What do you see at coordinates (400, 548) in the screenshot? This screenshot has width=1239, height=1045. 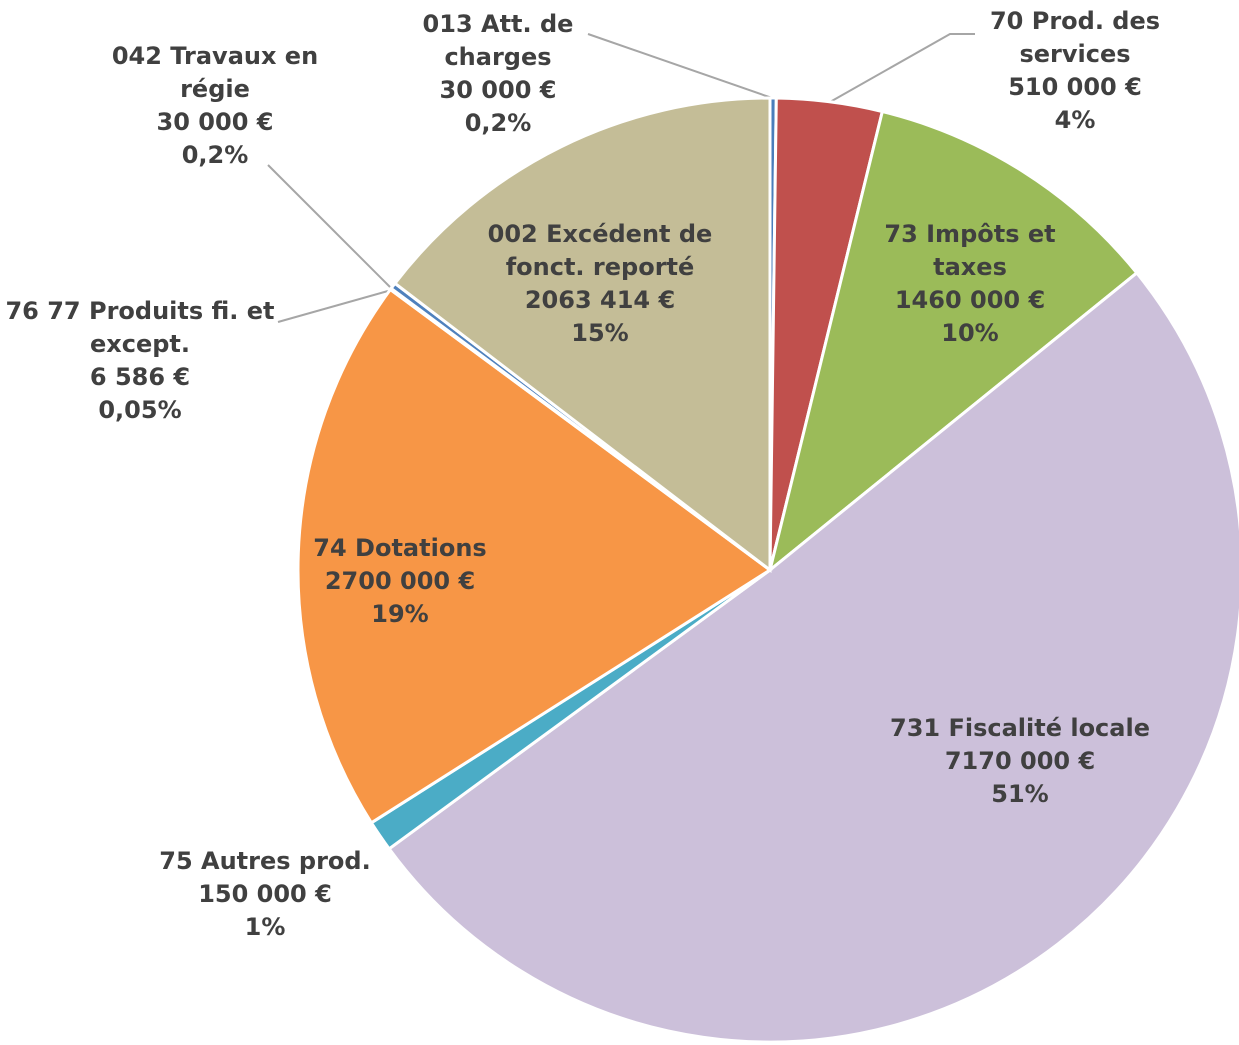 I see `category-label: 74 Dotations` at bounding box center [400, 548].